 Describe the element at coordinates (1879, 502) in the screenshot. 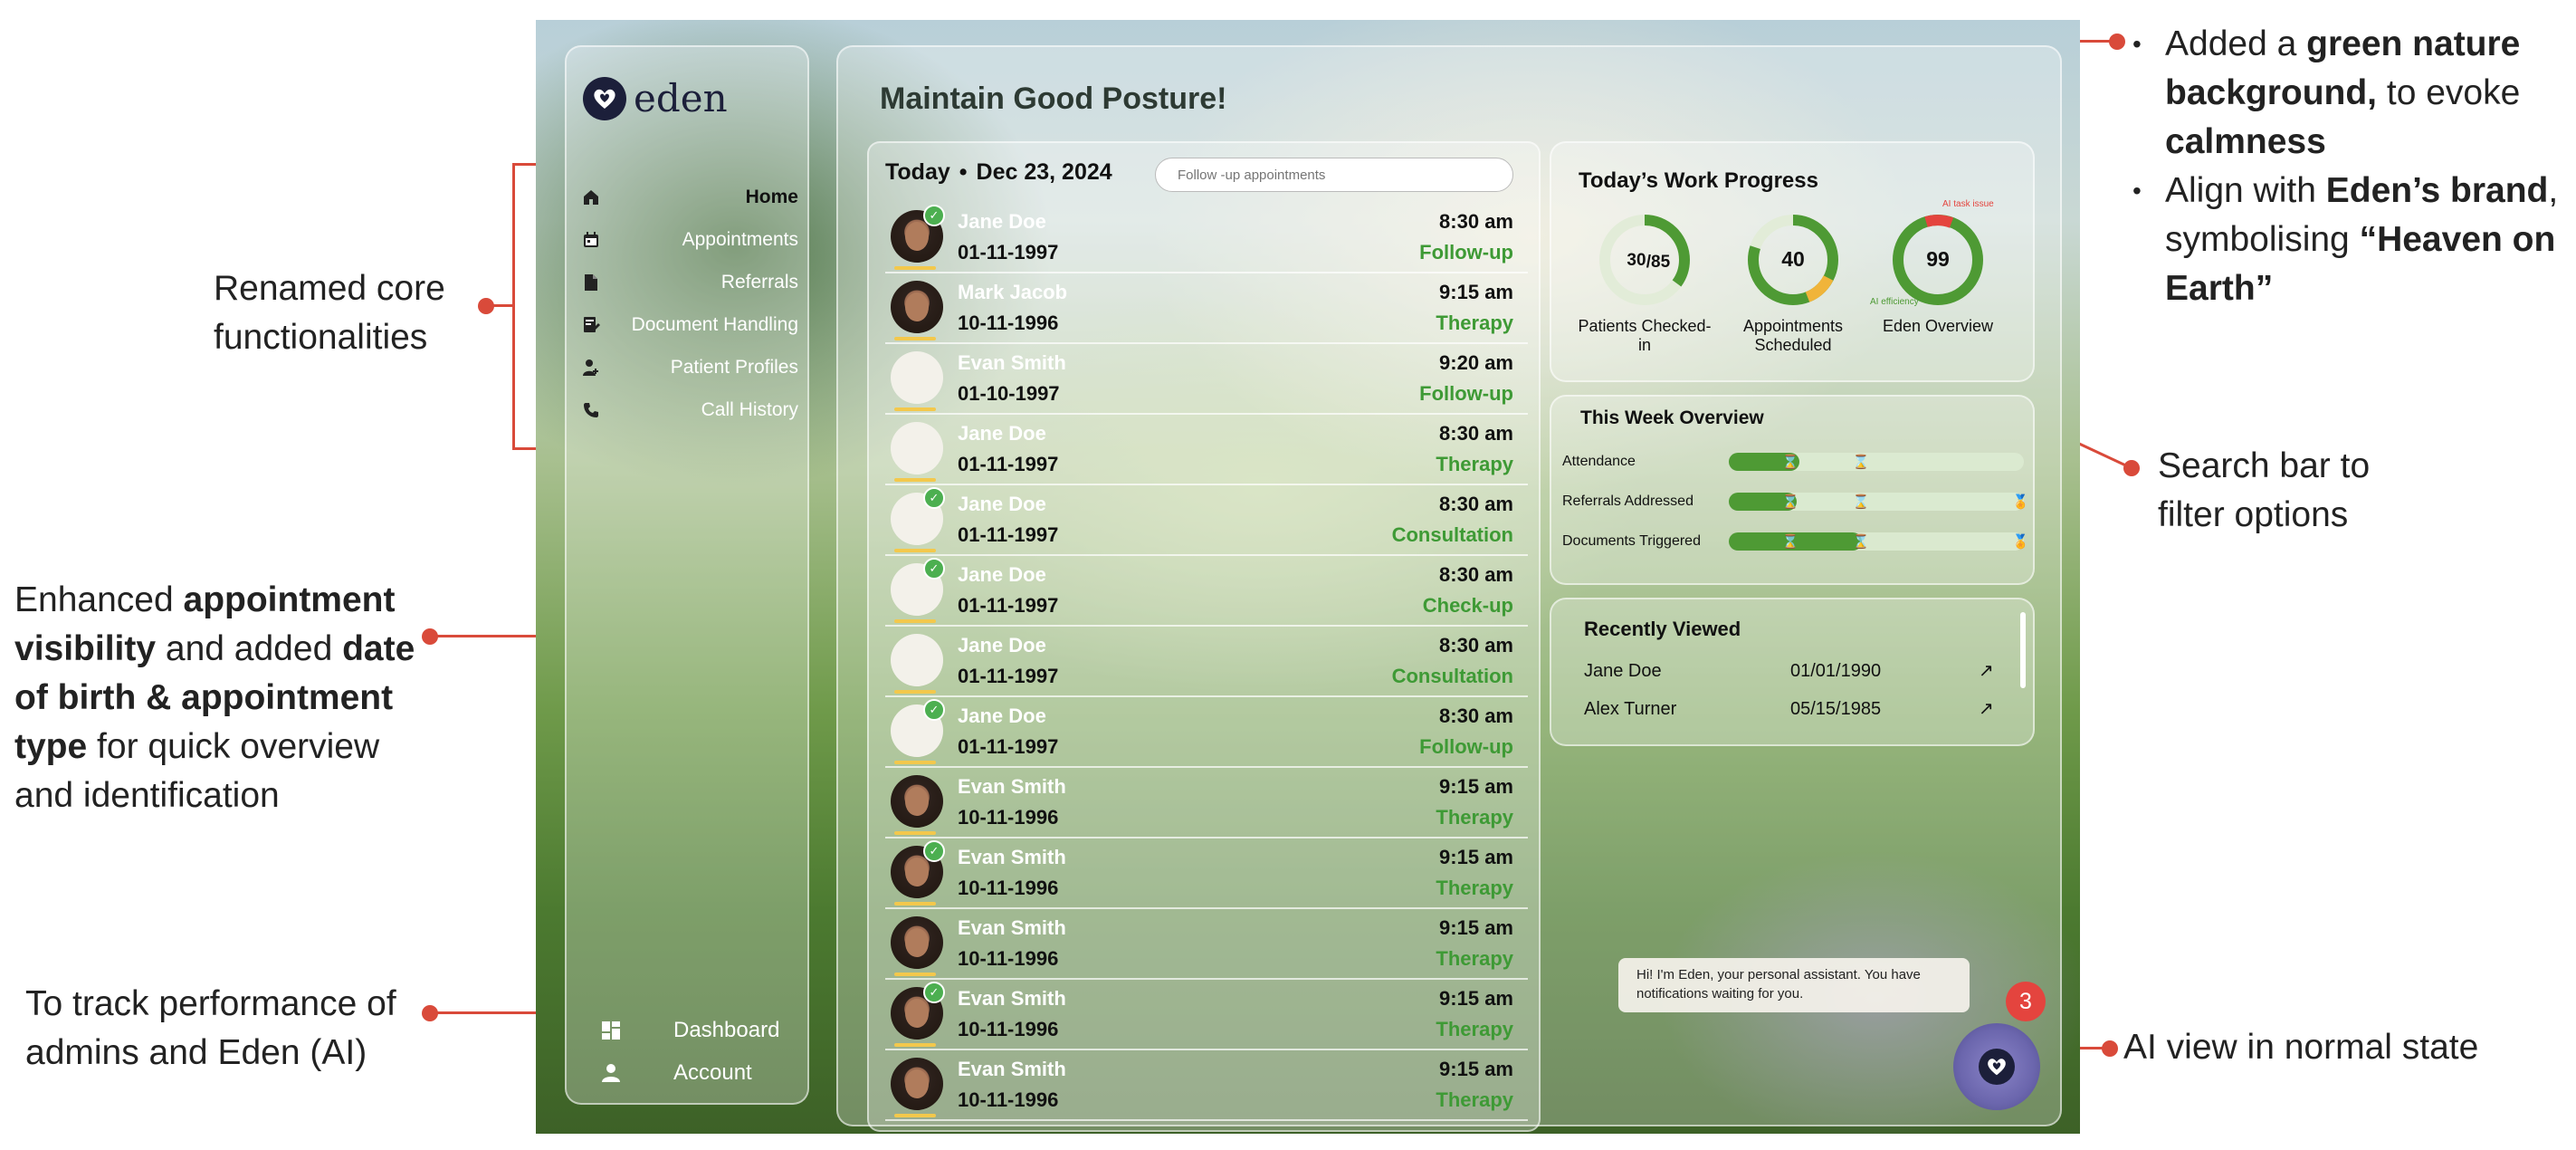

I see `week-overview-bar: ⌛ ⌛ 🏅` at that location.